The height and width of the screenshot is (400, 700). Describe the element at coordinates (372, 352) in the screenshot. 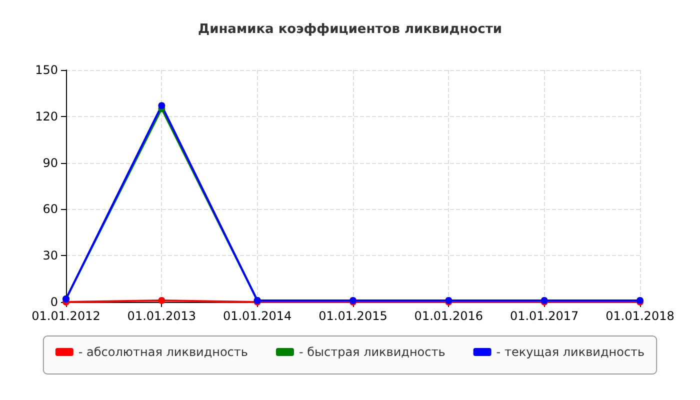

I see `legend-label: - быстрая ликвидность` at that location.